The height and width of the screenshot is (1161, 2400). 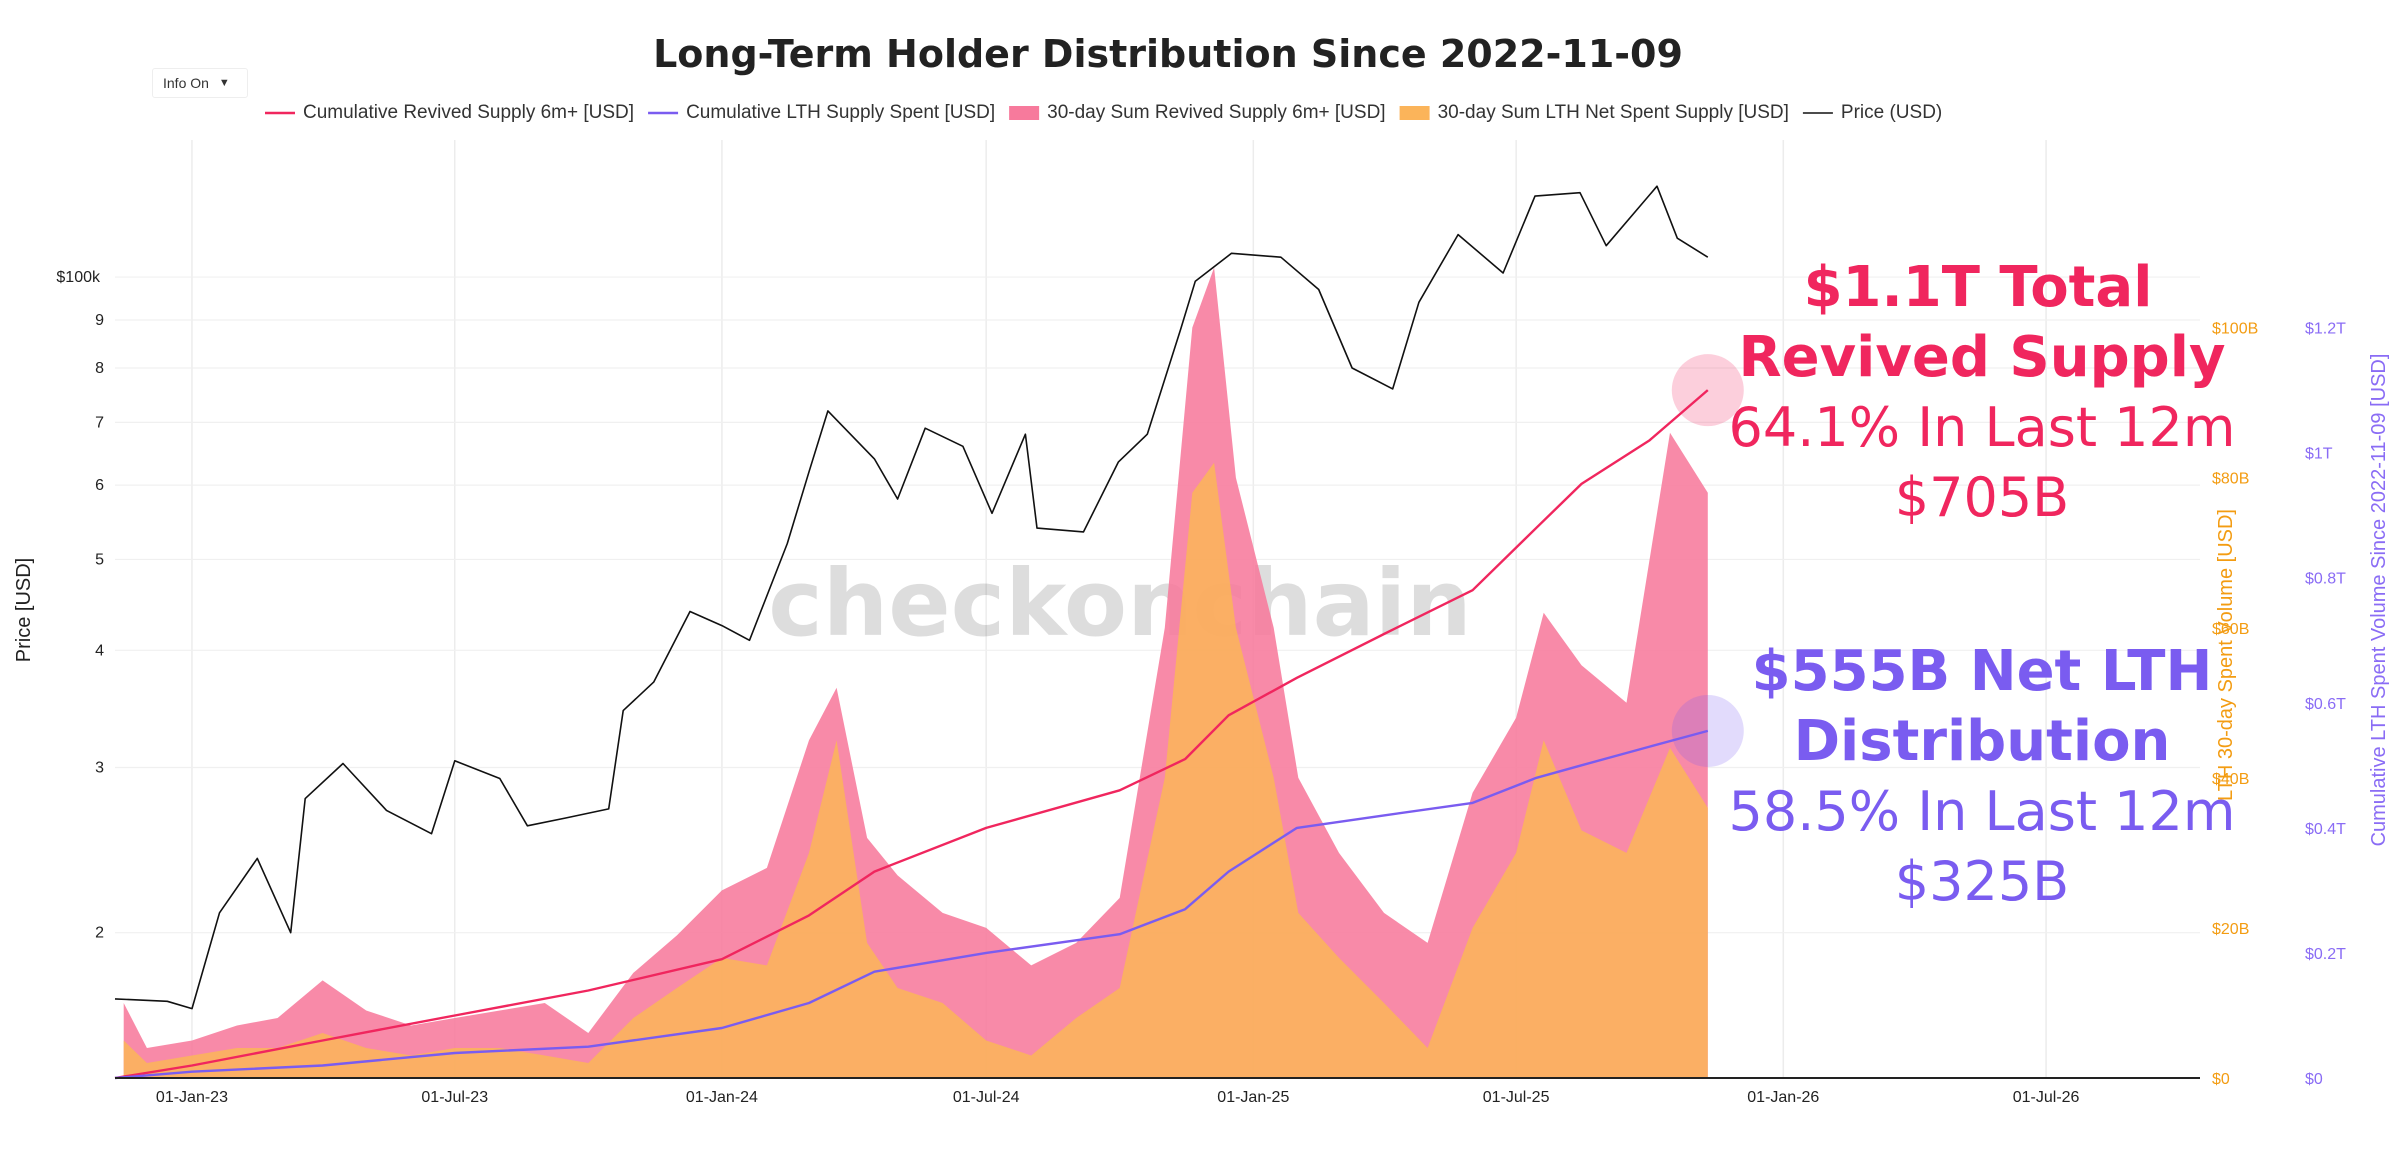 I want to click on legend-item: Price (USD), so click(x=1872, y=112).